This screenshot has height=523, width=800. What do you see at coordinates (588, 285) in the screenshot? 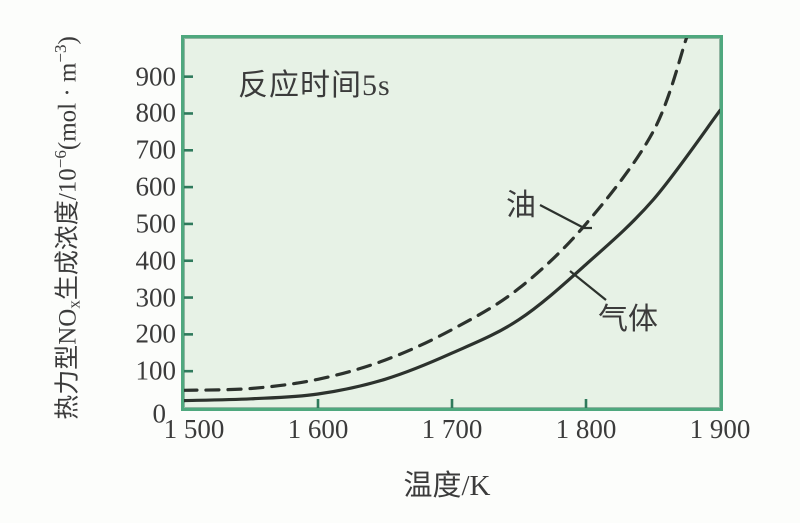
I see `gas-label-leader-line` at bounding box center [588, 285].